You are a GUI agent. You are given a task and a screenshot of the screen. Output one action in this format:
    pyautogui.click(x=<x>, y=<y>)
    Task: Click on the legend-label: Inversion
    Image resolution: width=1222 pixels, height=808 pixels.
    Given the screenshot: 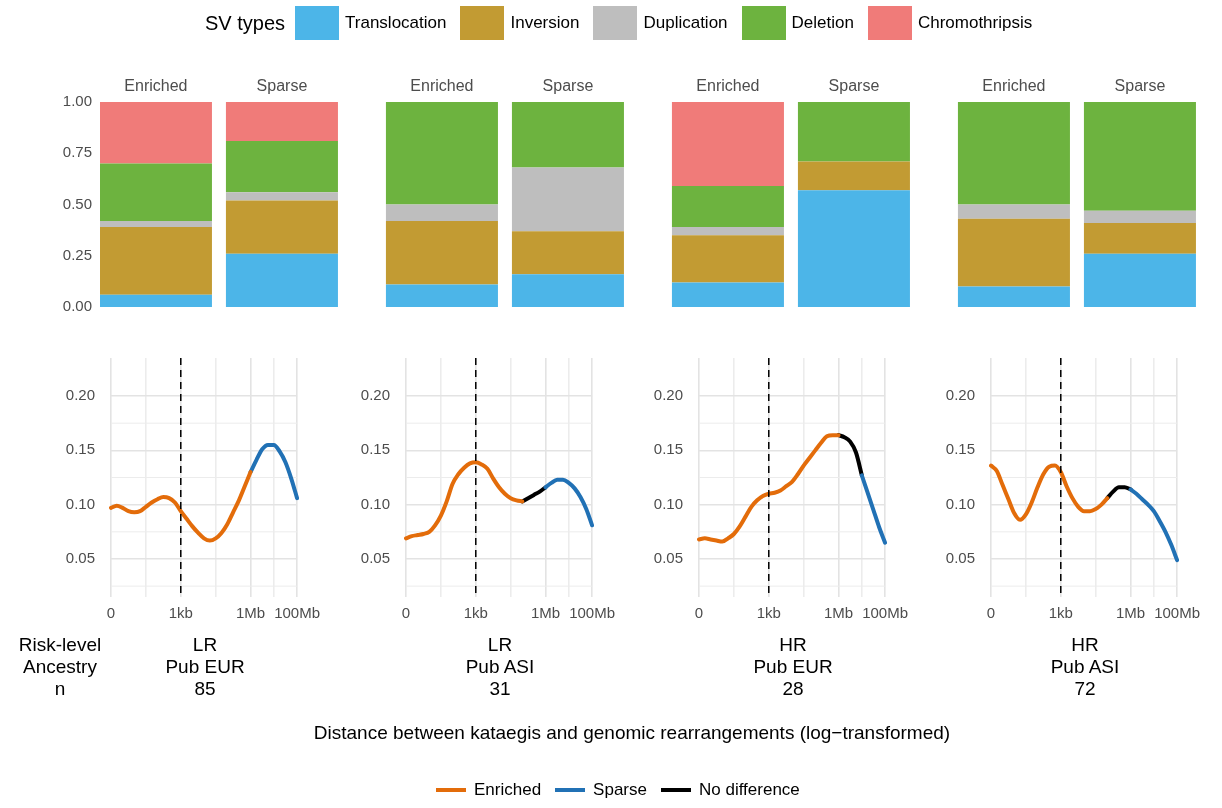 What is the action you would take?
    pyautogui.click(x=545, y=23)
    